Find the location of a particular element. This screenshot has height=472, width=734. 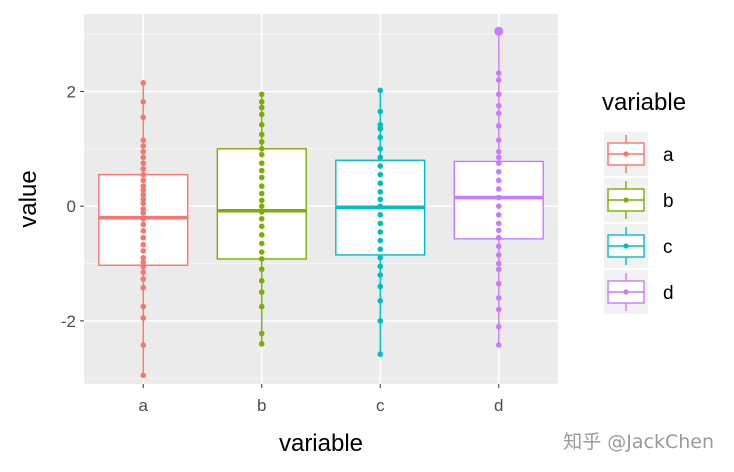

x-tick-label: a is located at coordinates (144, 405).